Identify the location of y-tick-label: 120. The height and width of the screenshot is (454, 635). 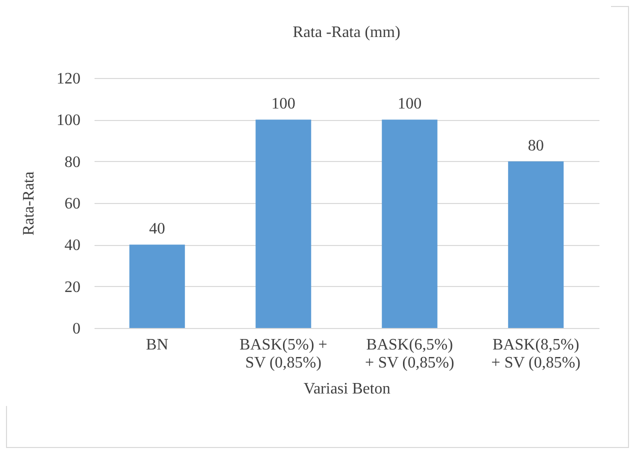
(68, 79).